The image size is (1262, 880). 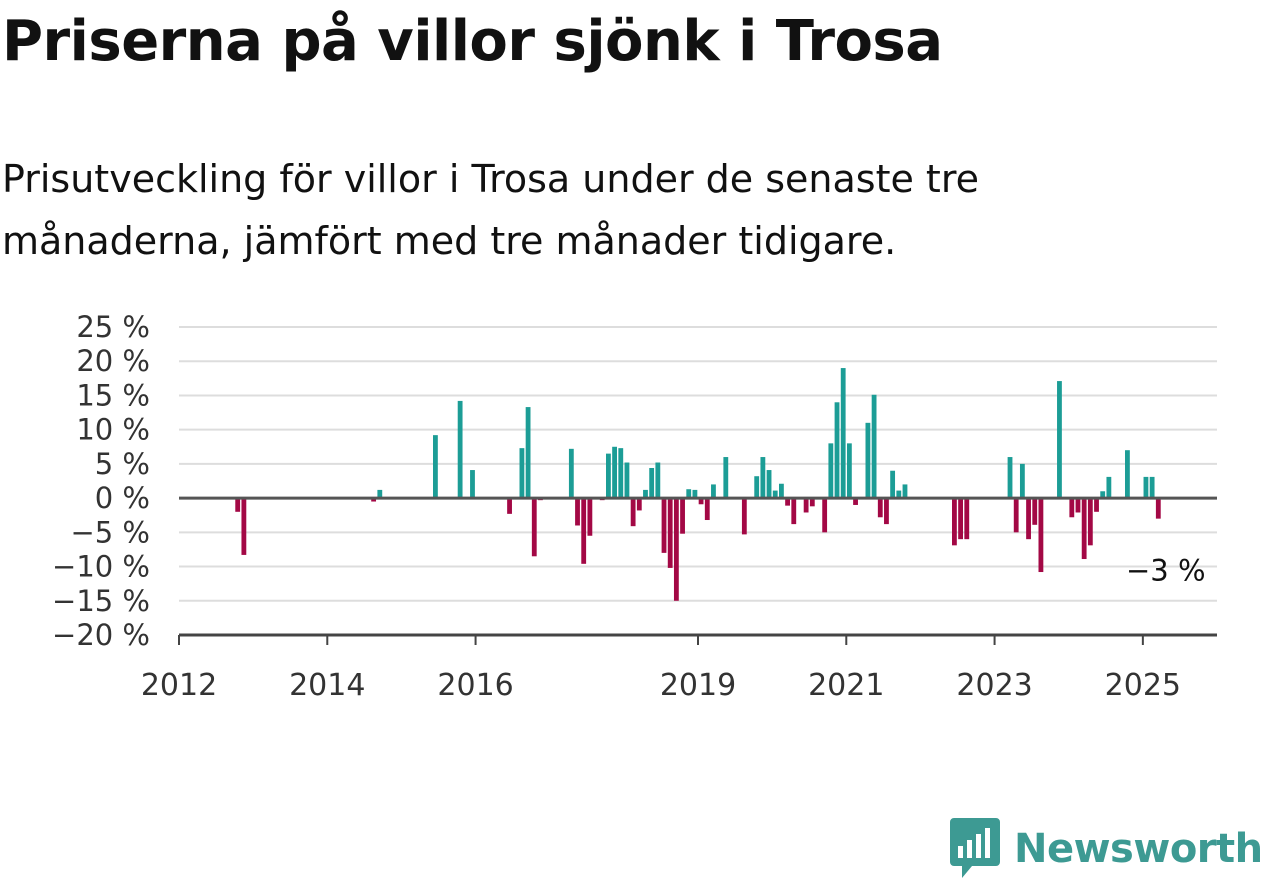 What do you see at coordinates (975, 848) in the screenshot?
I see `newsworthy-logo-icon` at bounding box center [975, 848].